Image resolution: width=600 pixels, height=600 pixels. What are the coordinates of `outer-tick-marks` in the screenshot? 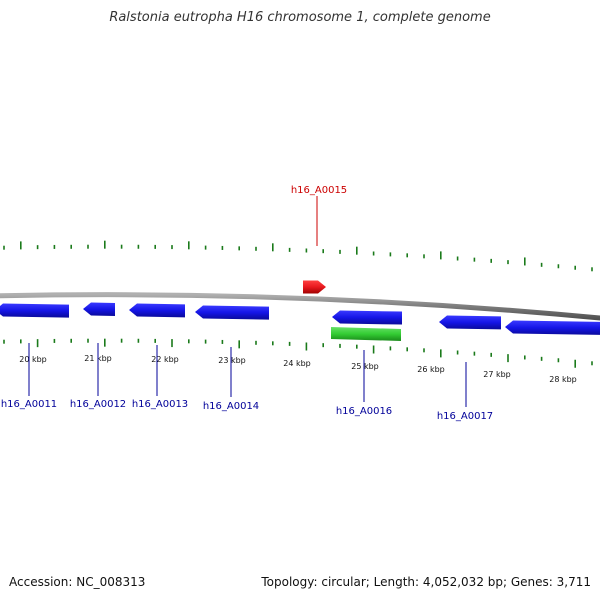 It's located at (298, 256).